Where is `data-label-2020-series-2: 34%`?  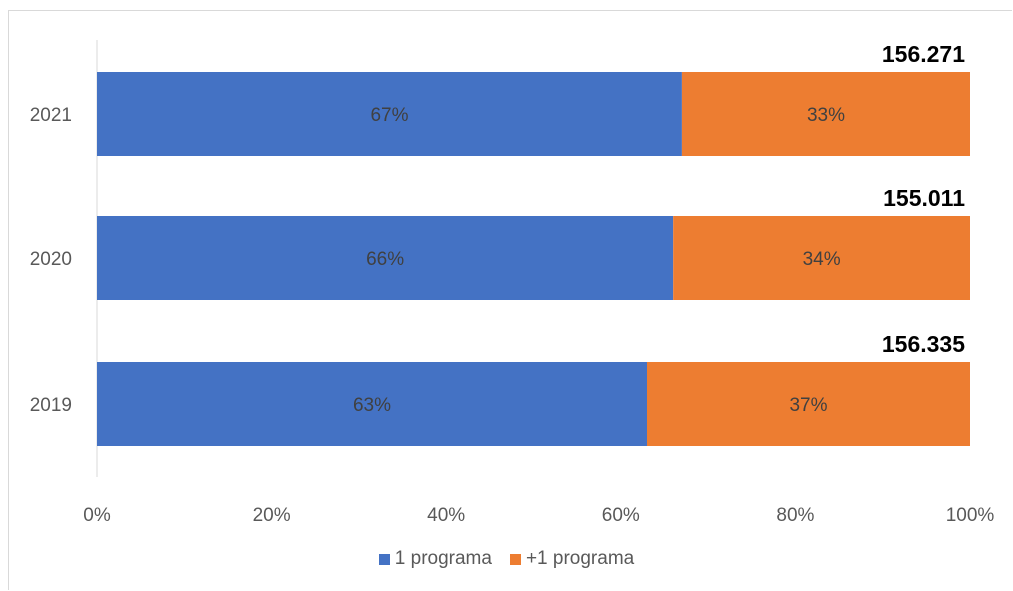 data-label-2020-series-2: 34% is located at coordinates (822, 259).